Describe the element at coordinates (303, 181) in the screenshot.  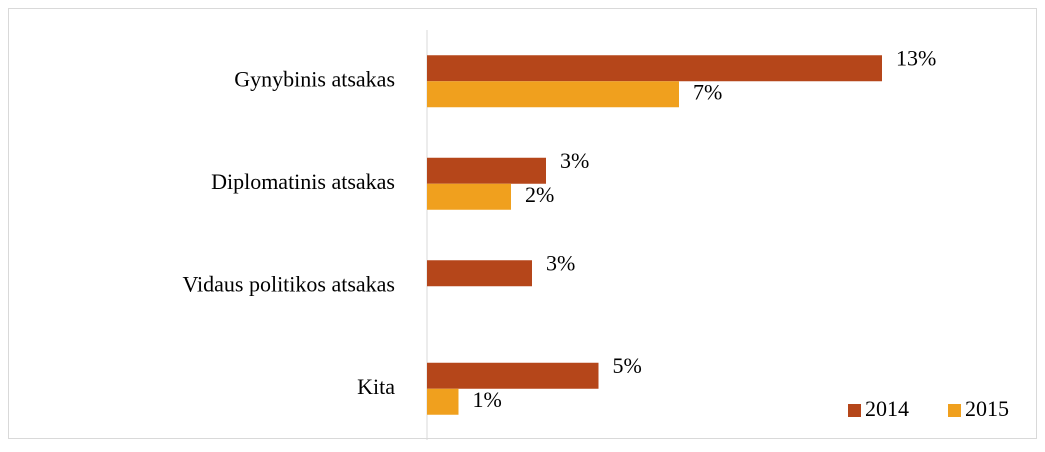
I see `y-tick-label: Diplomatinis atsakas` at that location.